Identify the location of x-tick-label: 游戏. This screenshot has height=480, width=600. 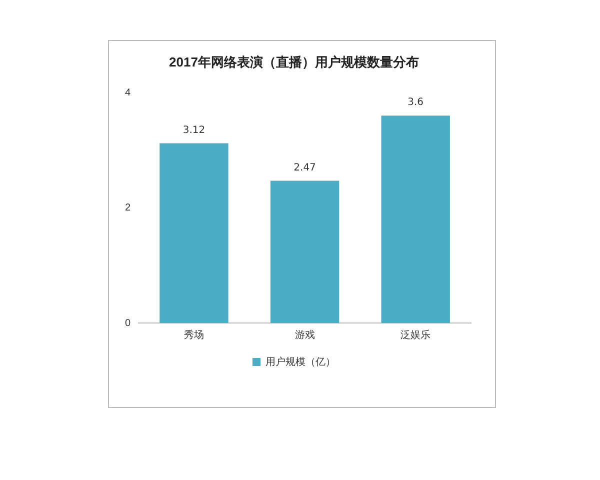
(304, 334).